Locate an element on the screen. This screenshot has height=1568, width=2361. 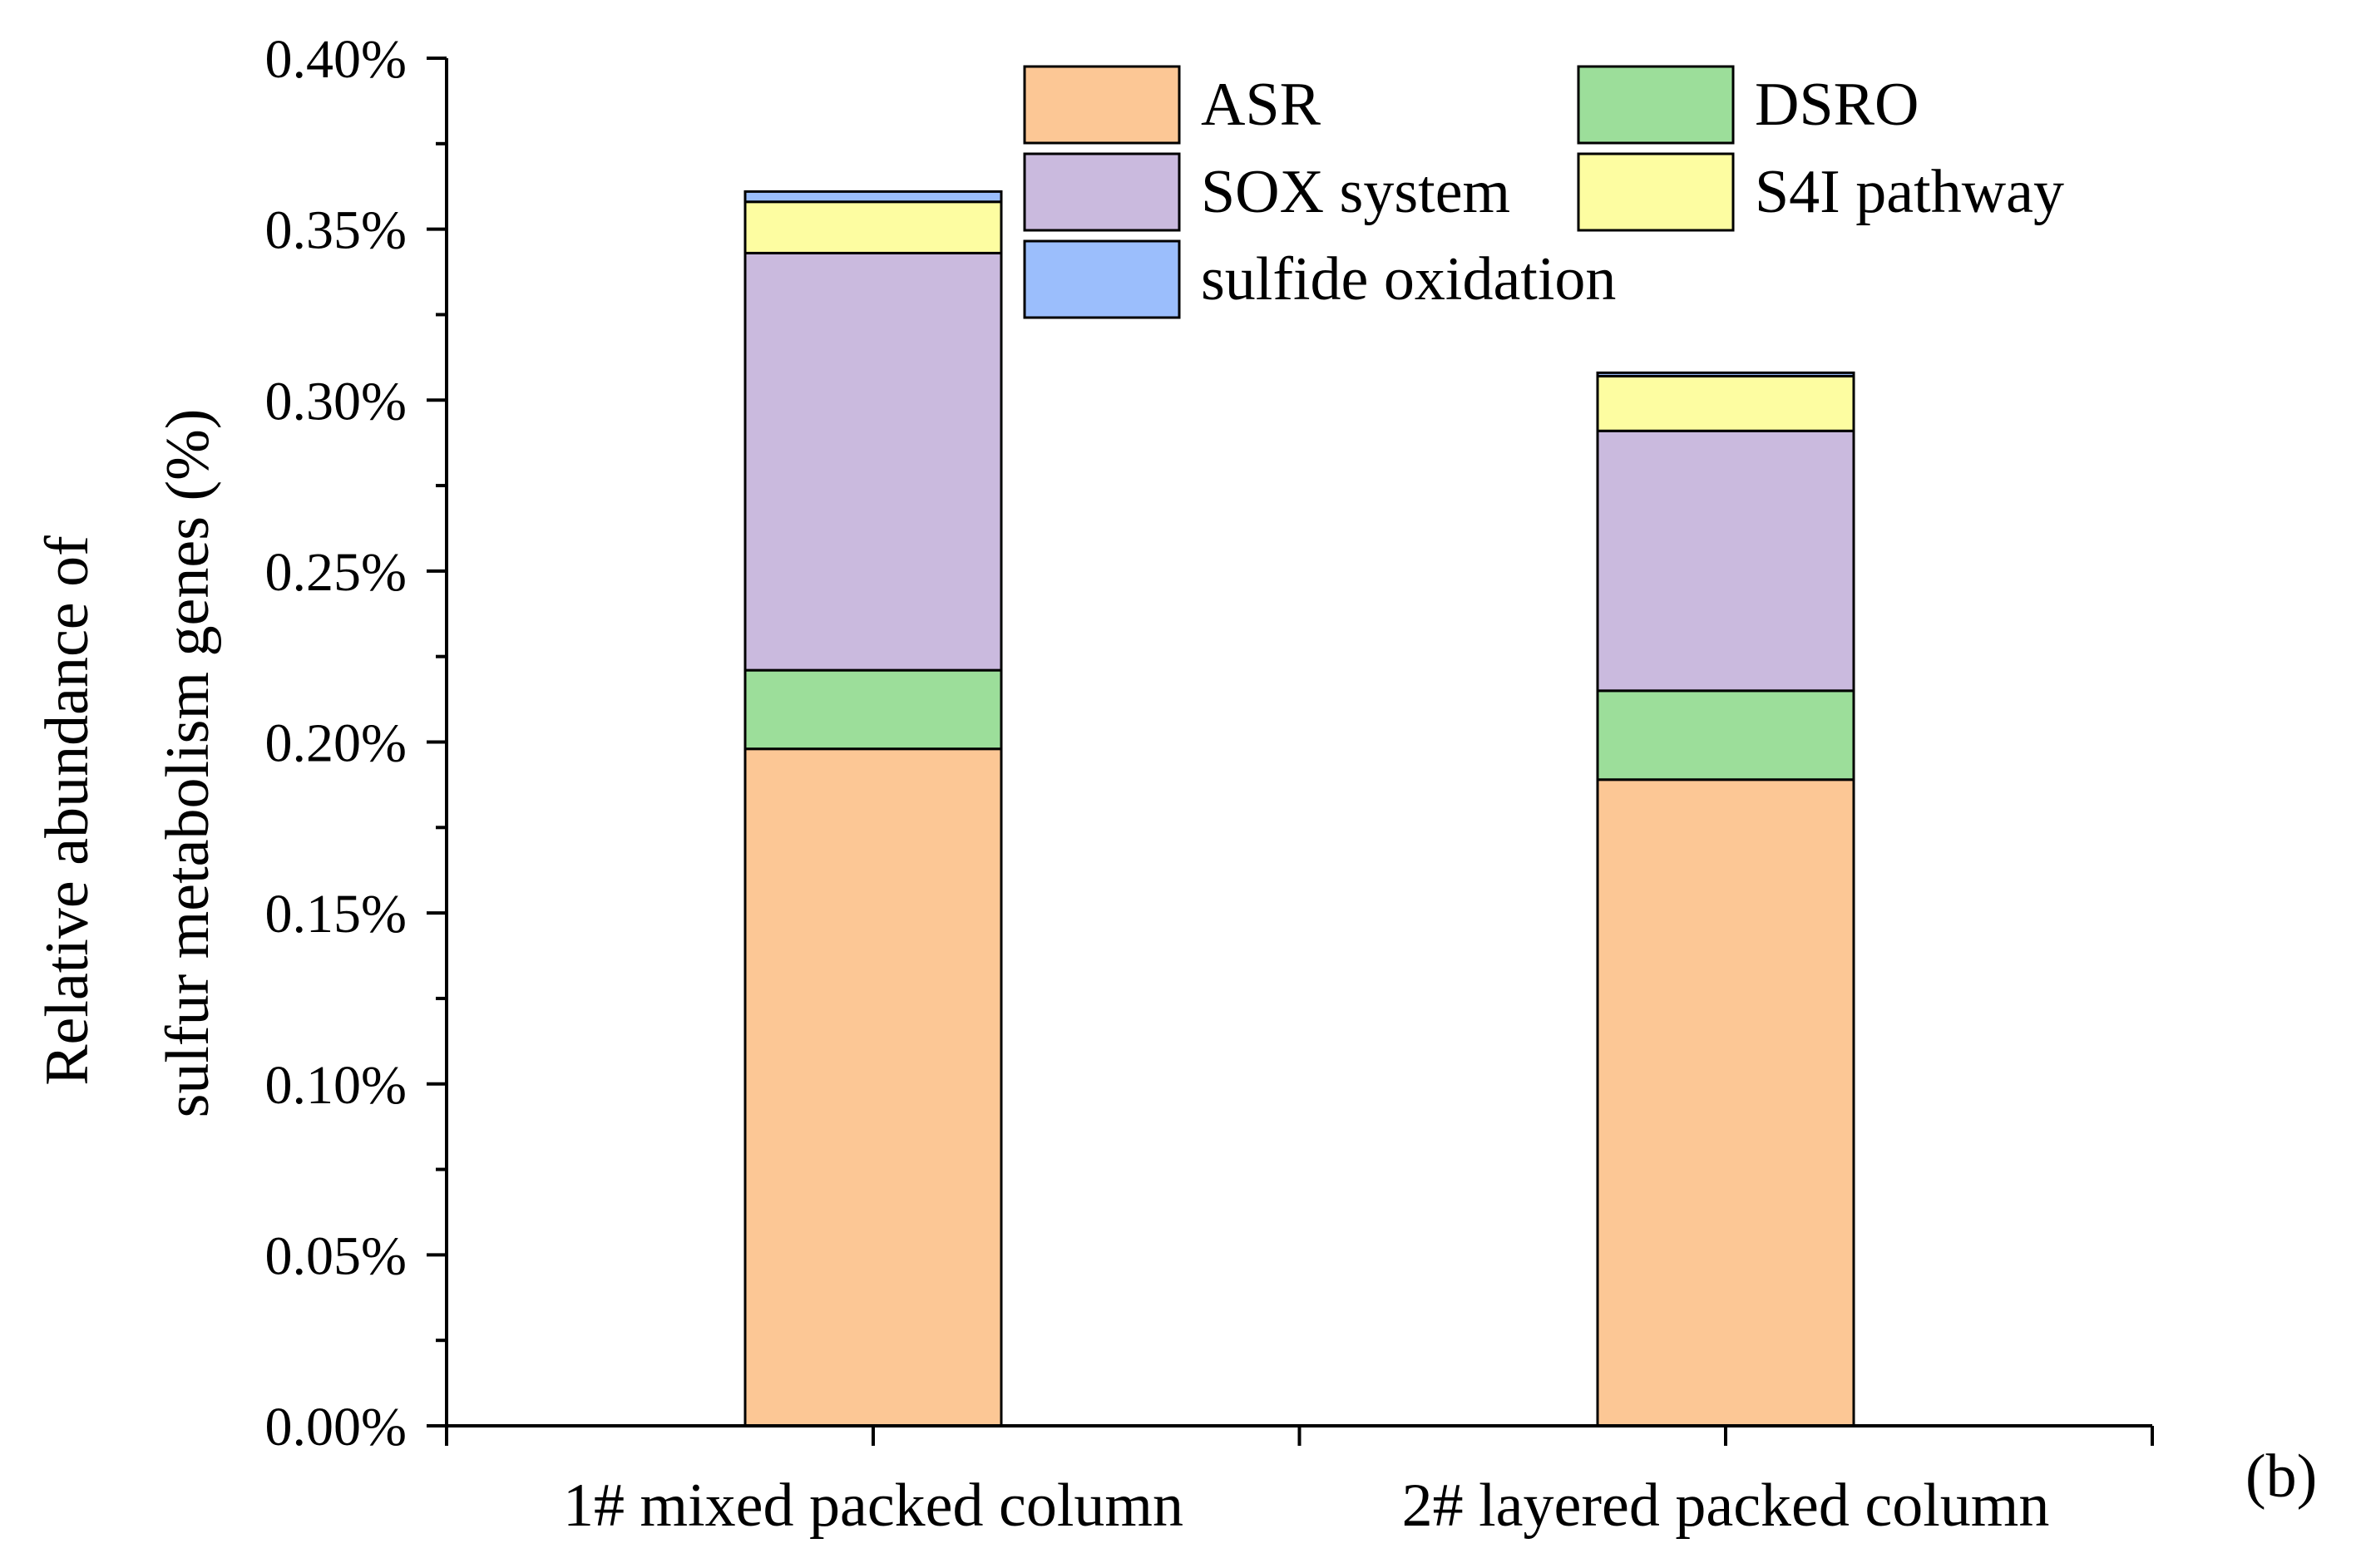
y-tick-label: 0.15% is located at coordinates (336, 914).